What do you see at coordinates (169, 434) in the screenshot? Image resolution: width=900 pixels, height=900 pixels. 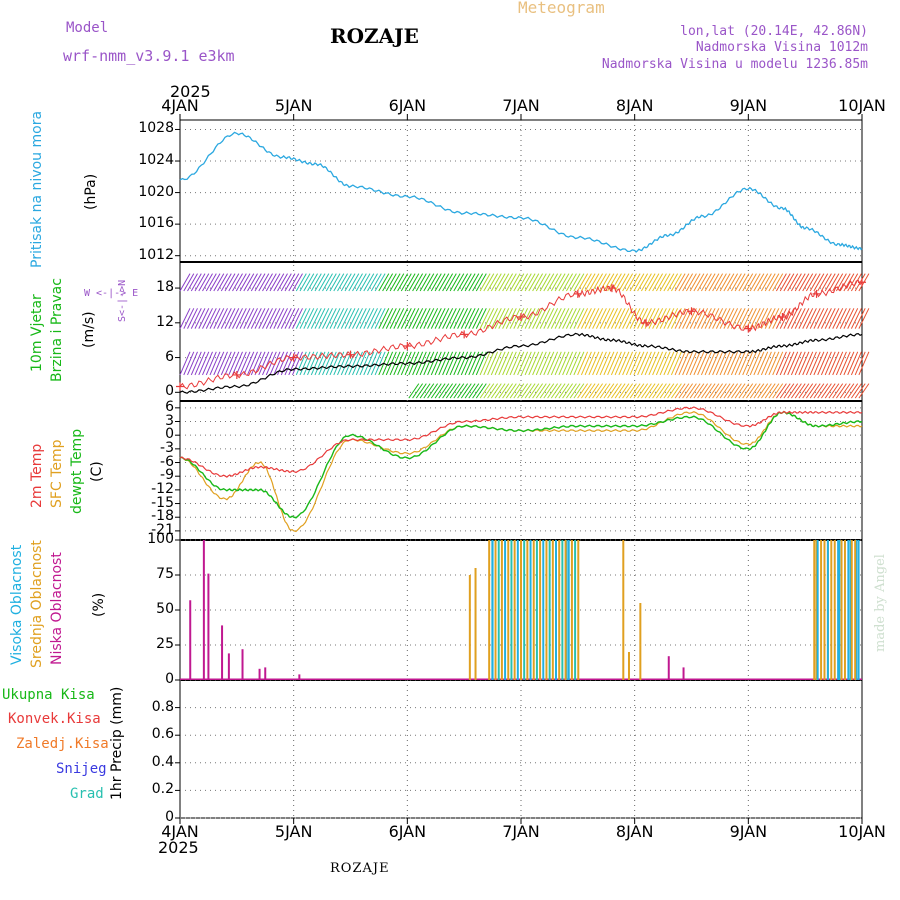 I see `y-tick-label: 0` at bounding box center [169, 434].